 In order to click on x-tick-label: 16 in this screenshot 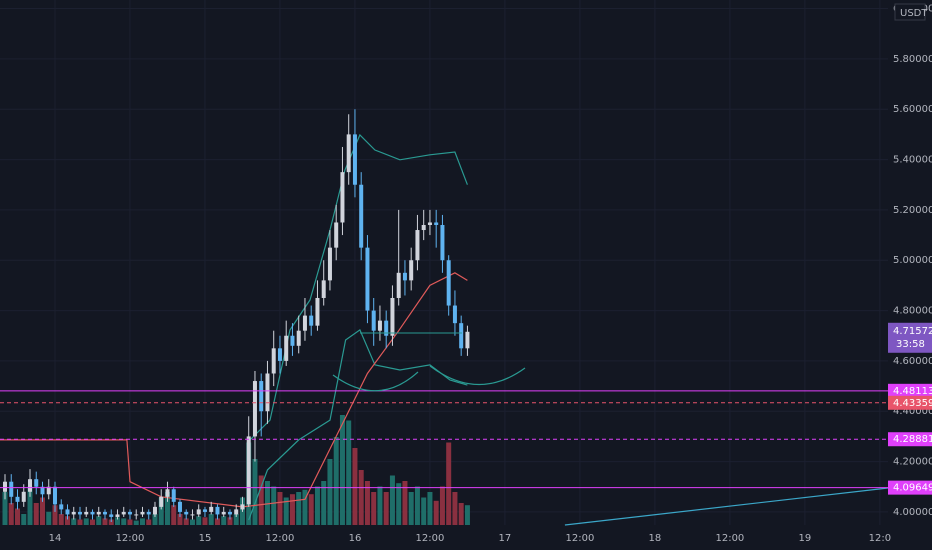, I will do `click(355, 538)`.